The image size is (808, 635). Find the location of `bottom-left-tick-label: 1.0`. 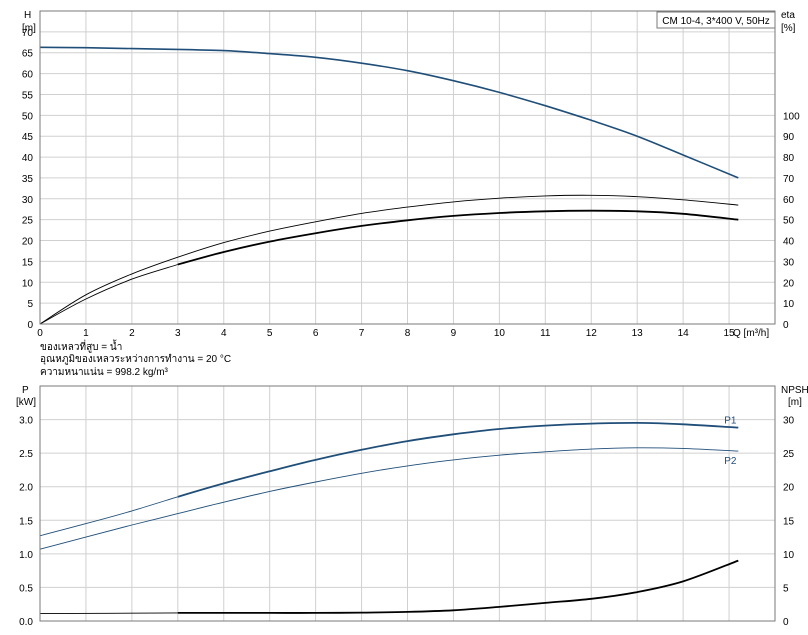

bottom-left-tick-label: 1.0 is located at coordinates (26, 555).